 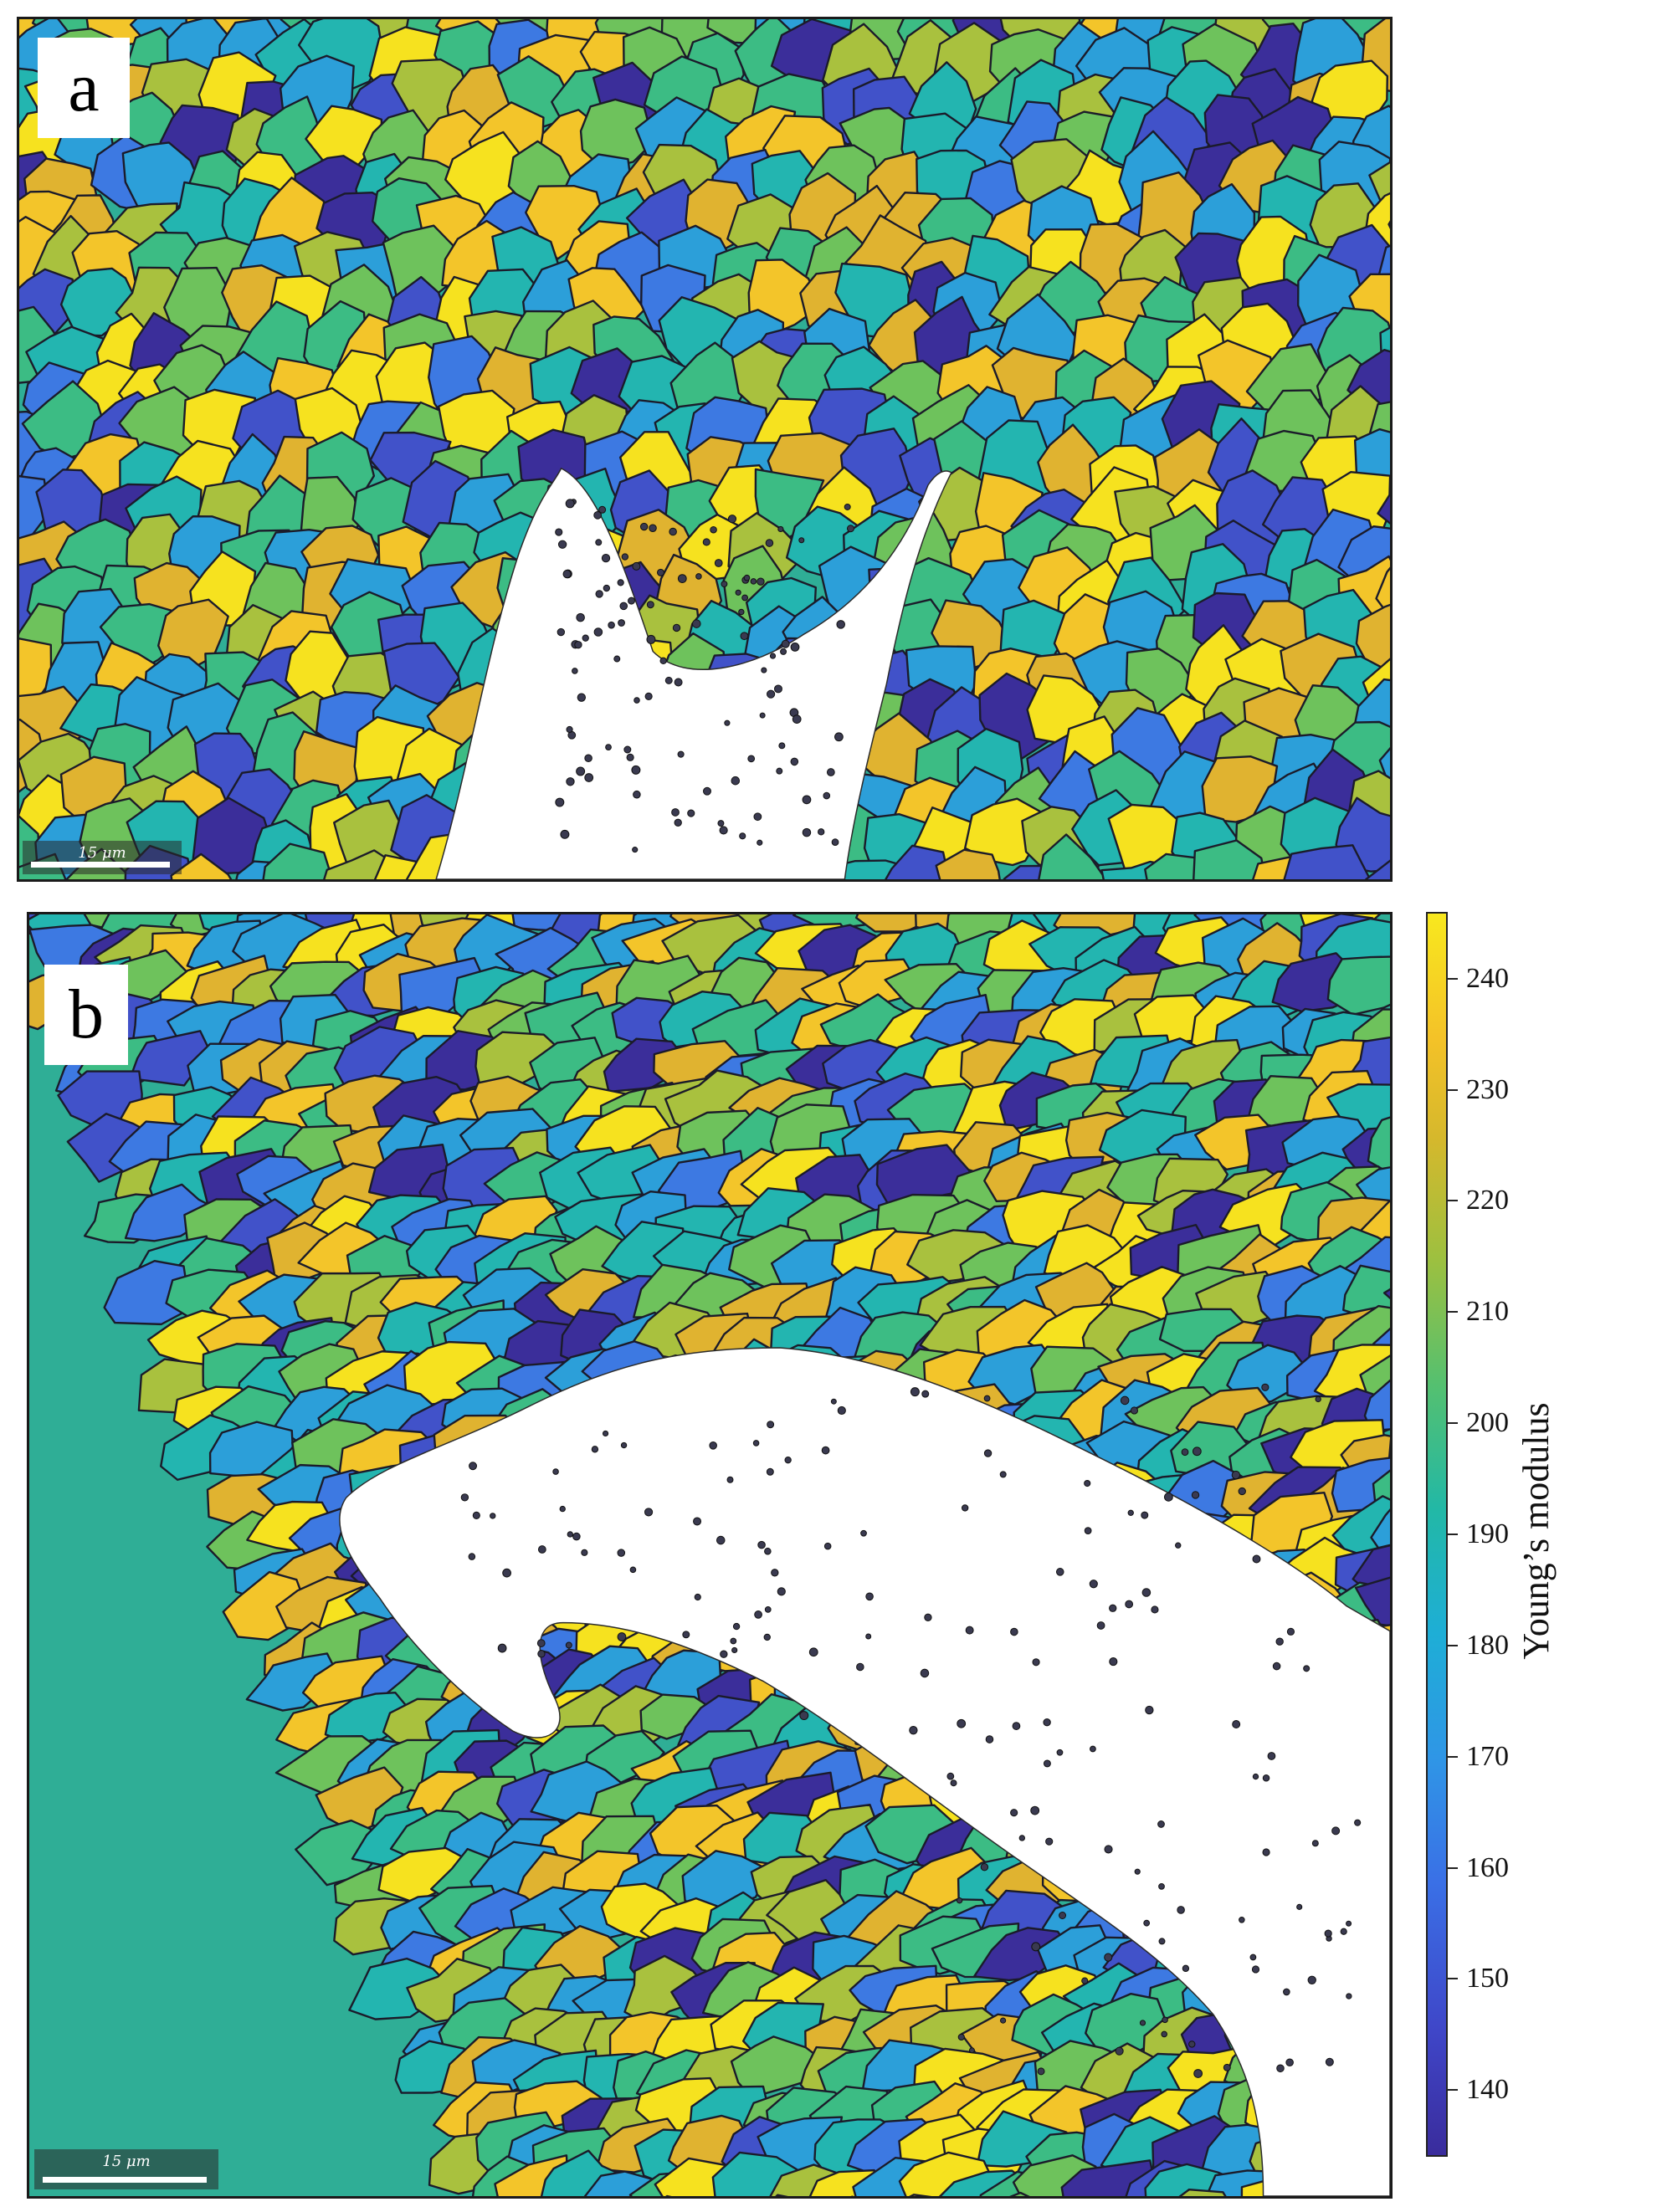 I want to click on colorbar-tick-label: 170, so click(x=1487, y=1756).